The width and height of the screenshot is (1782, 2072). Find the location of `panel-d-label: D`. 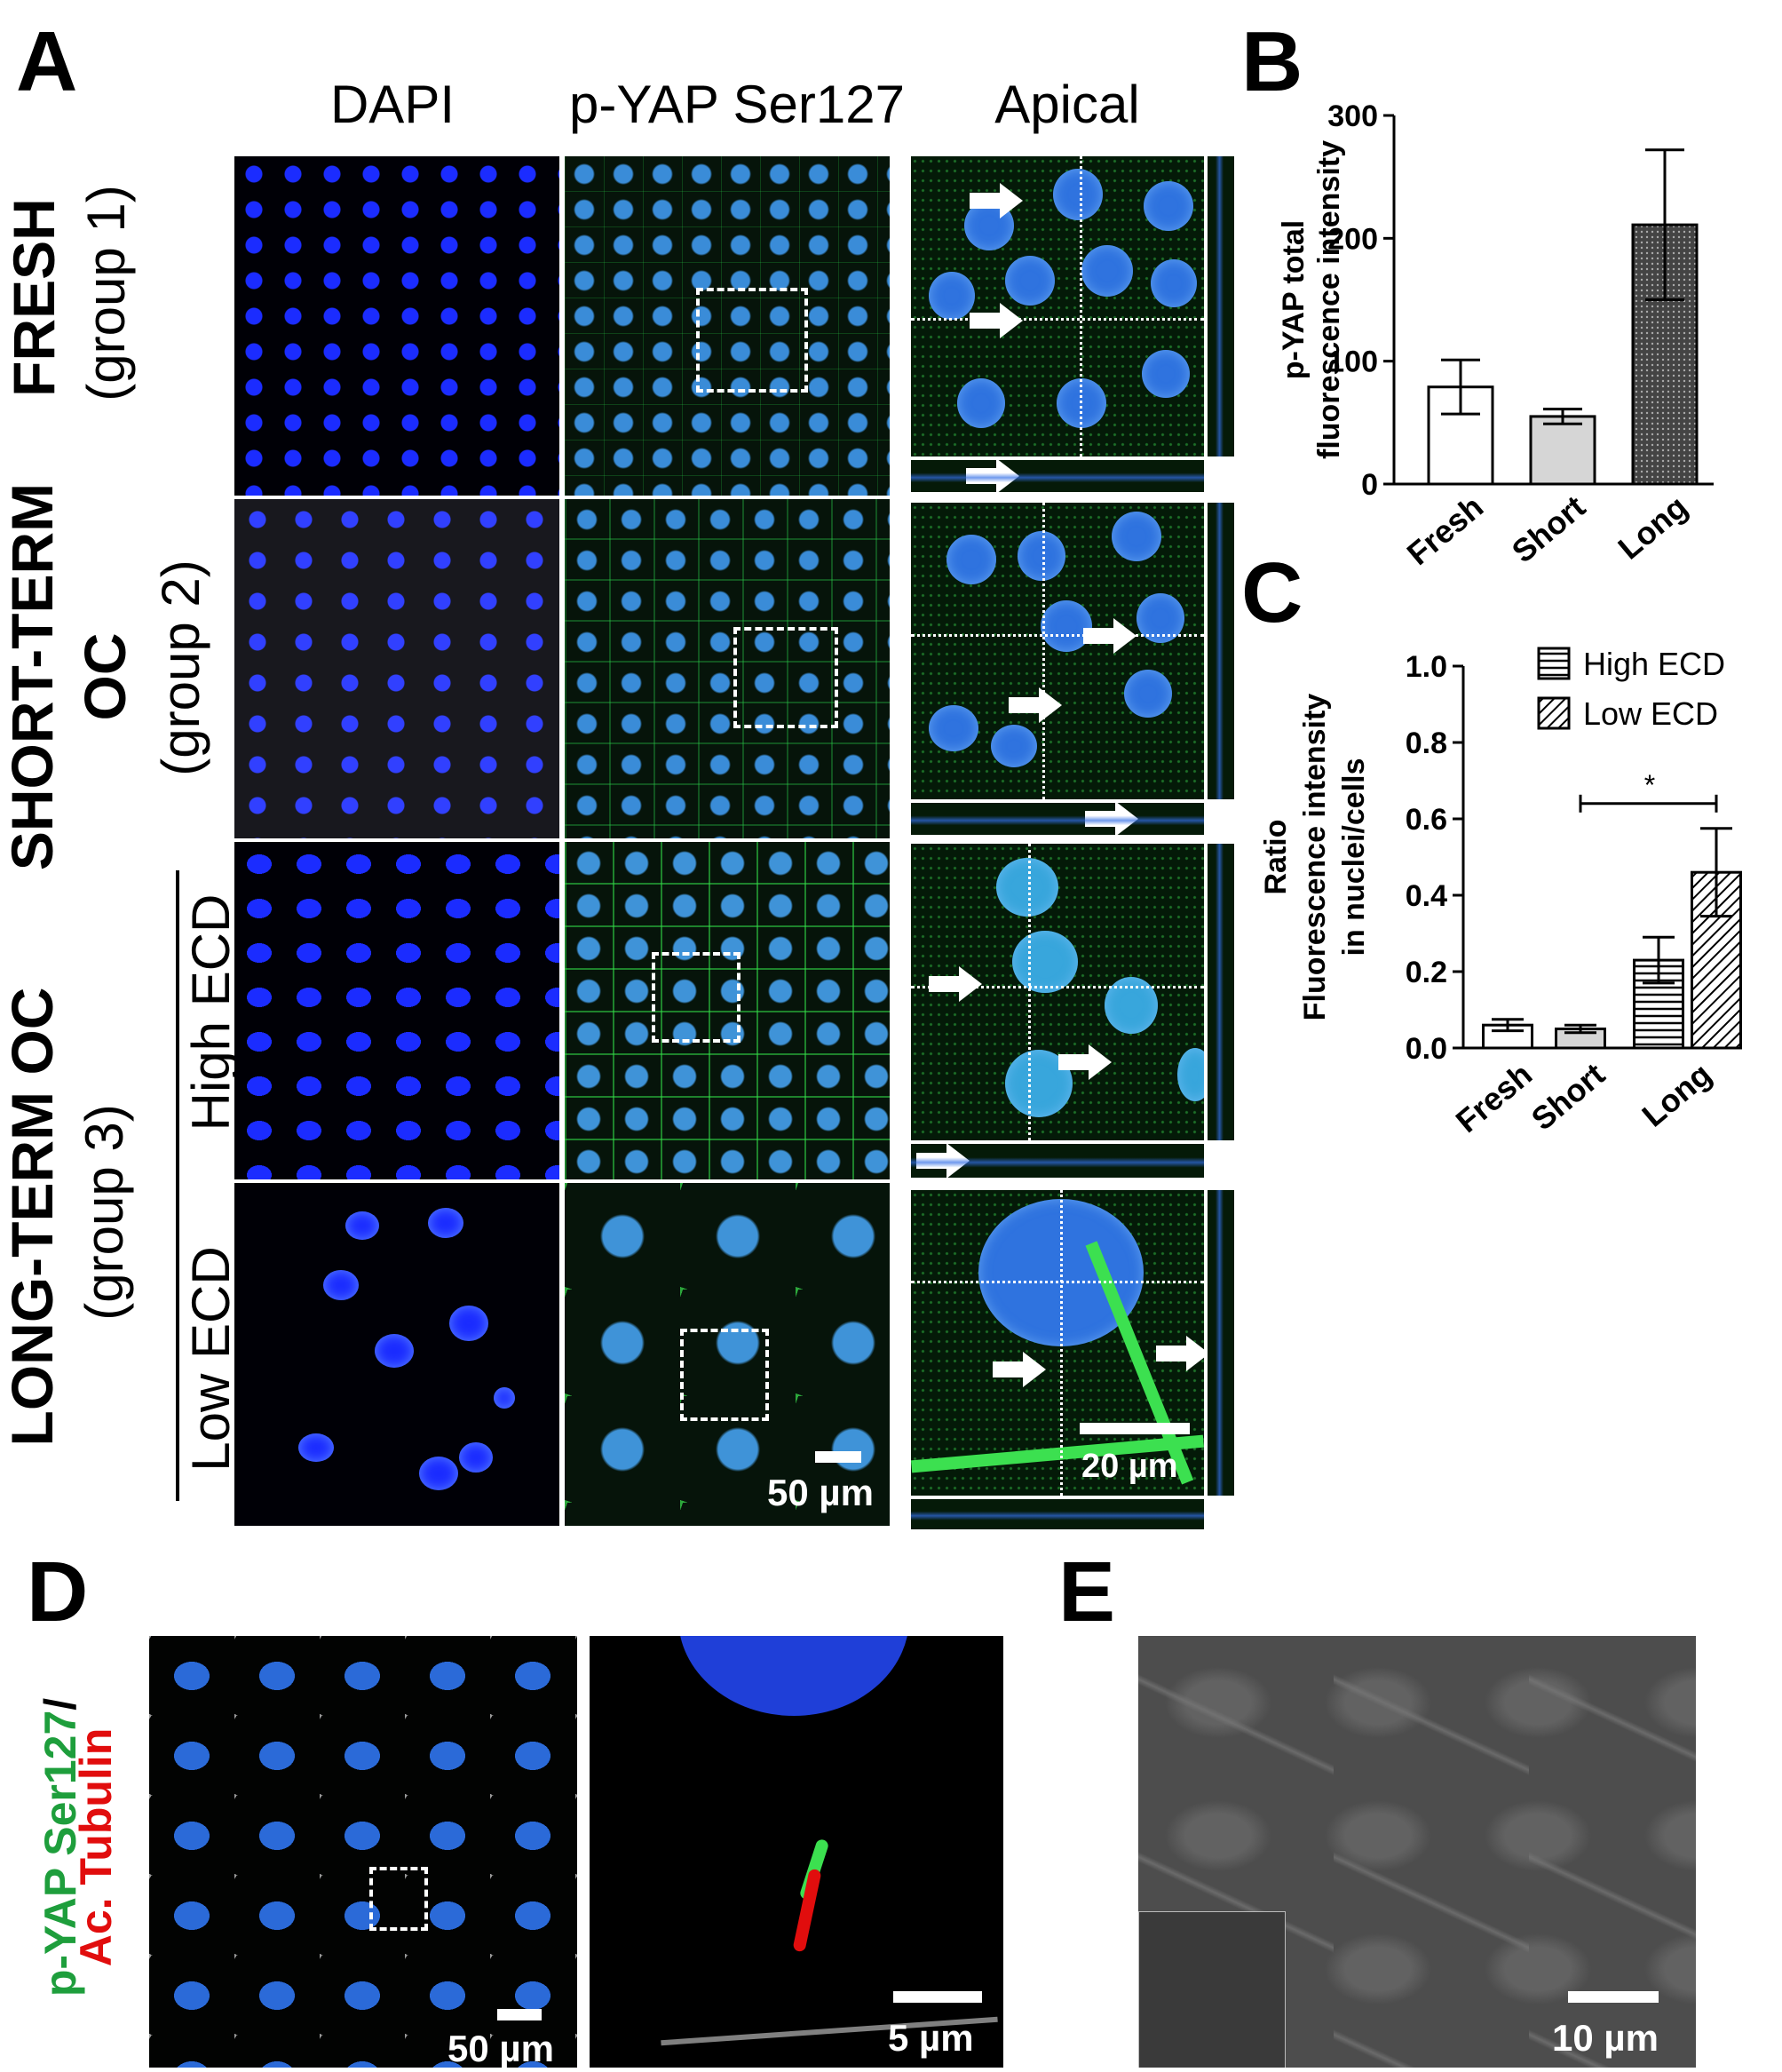

panel-d-label: D is located at coordinates (58, 1591).